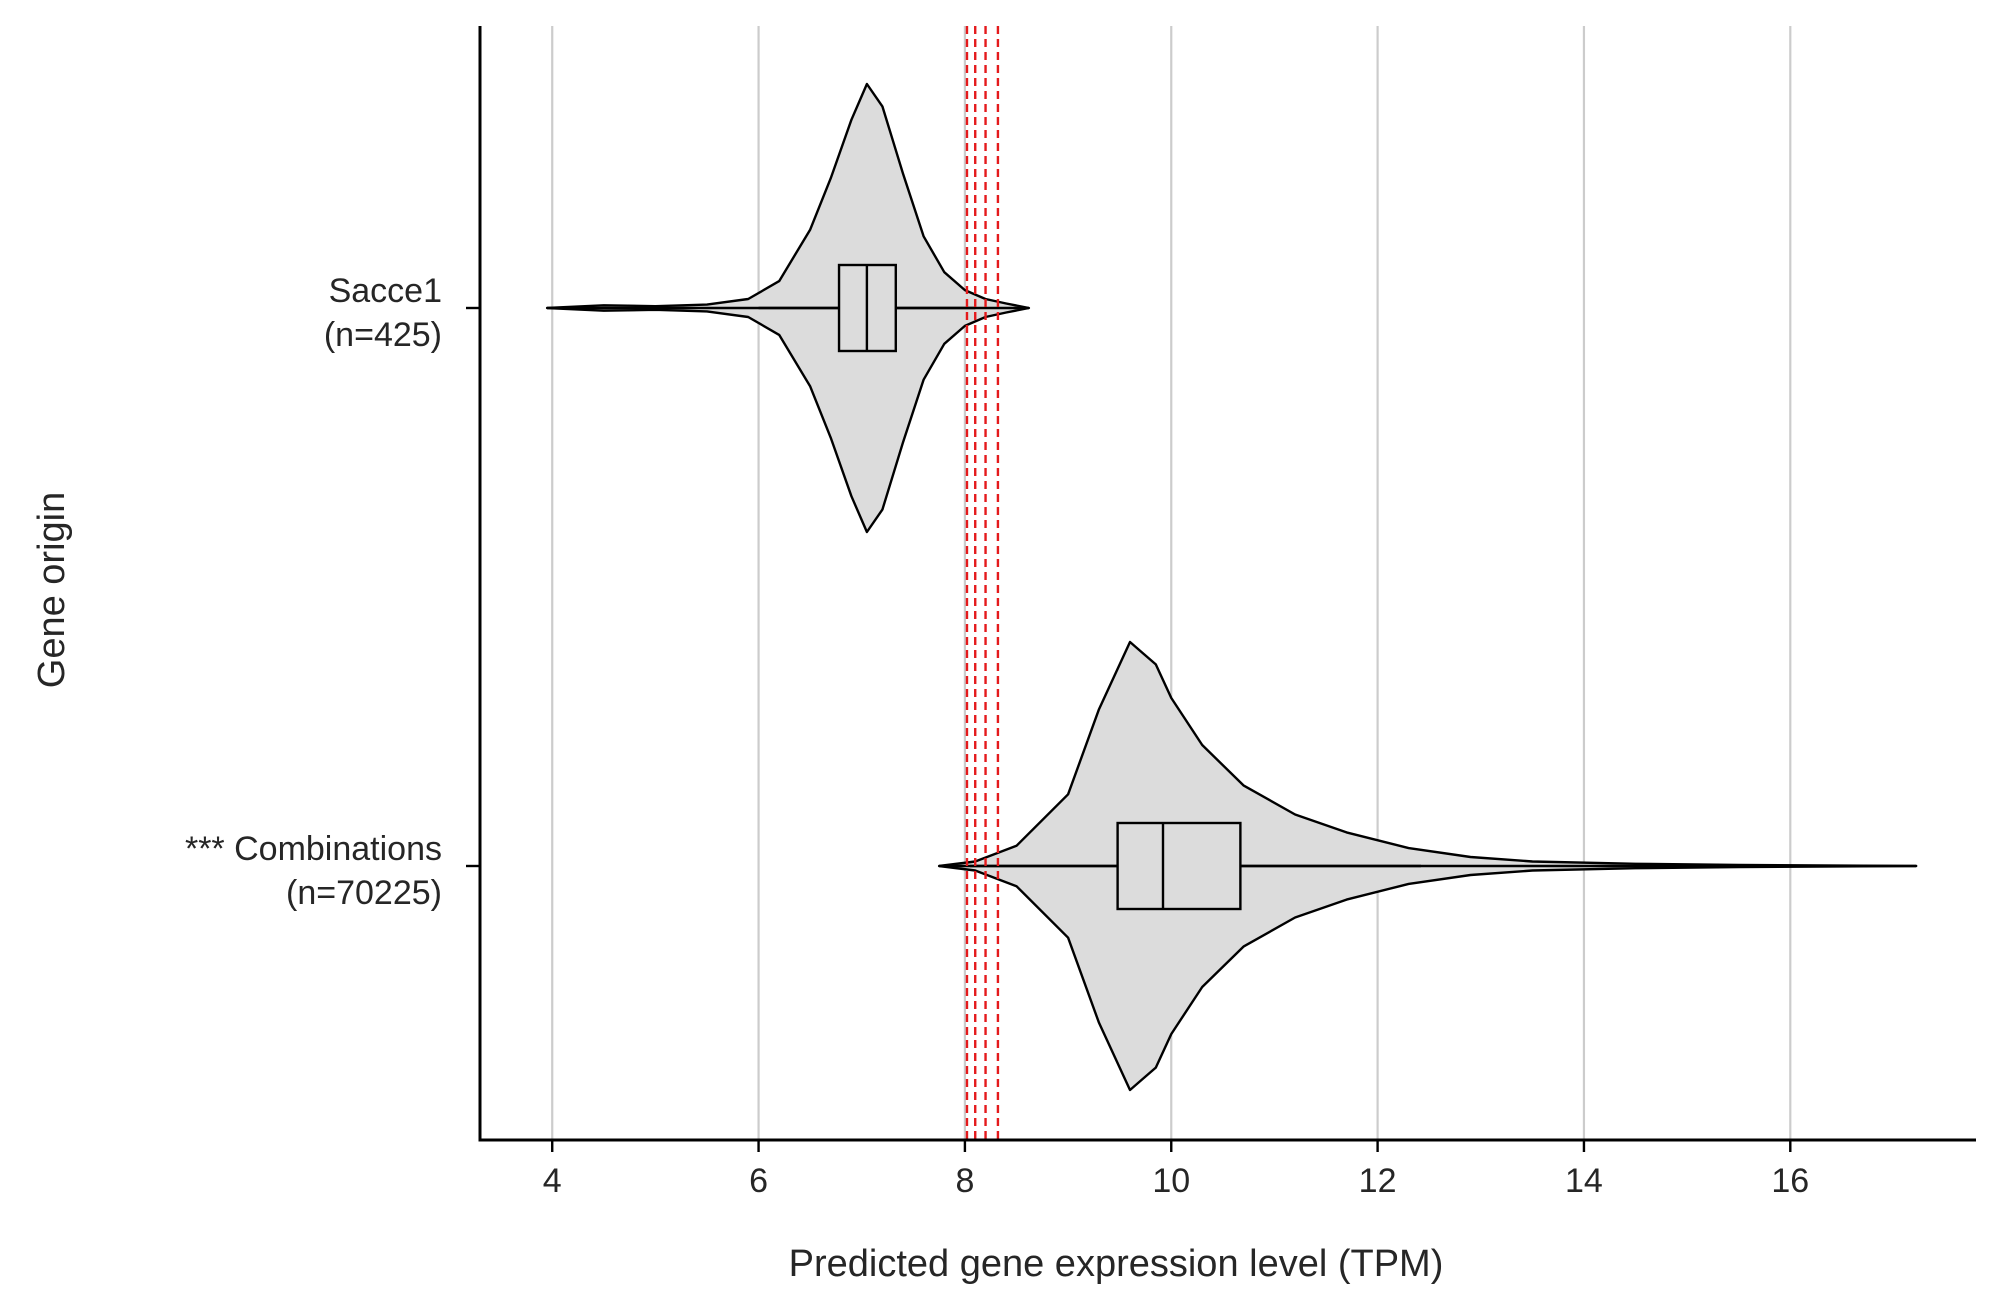  I want to click on x-tick-label: 12, so click(1378, 1181).